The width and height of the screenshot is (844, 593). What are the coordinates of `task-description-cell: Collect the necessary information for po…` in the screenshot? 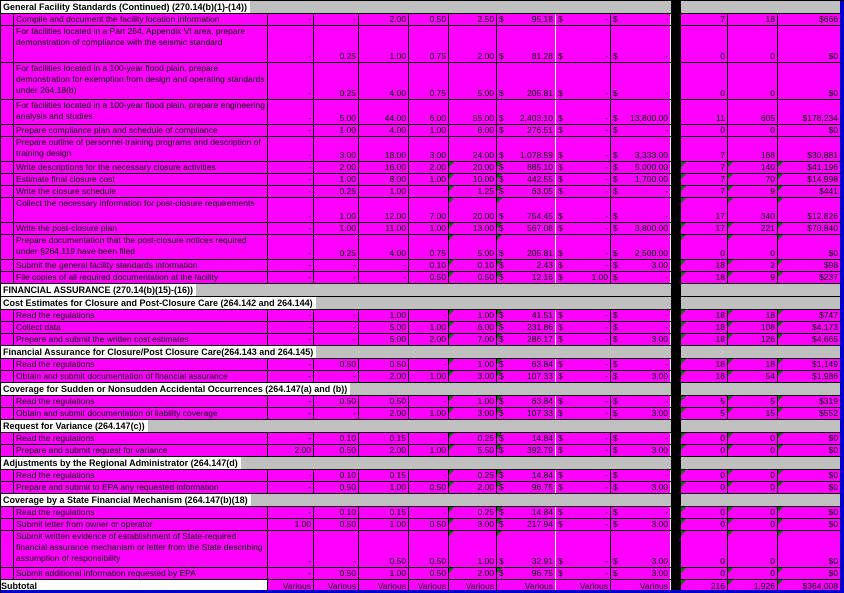 It's located at (141, 210).